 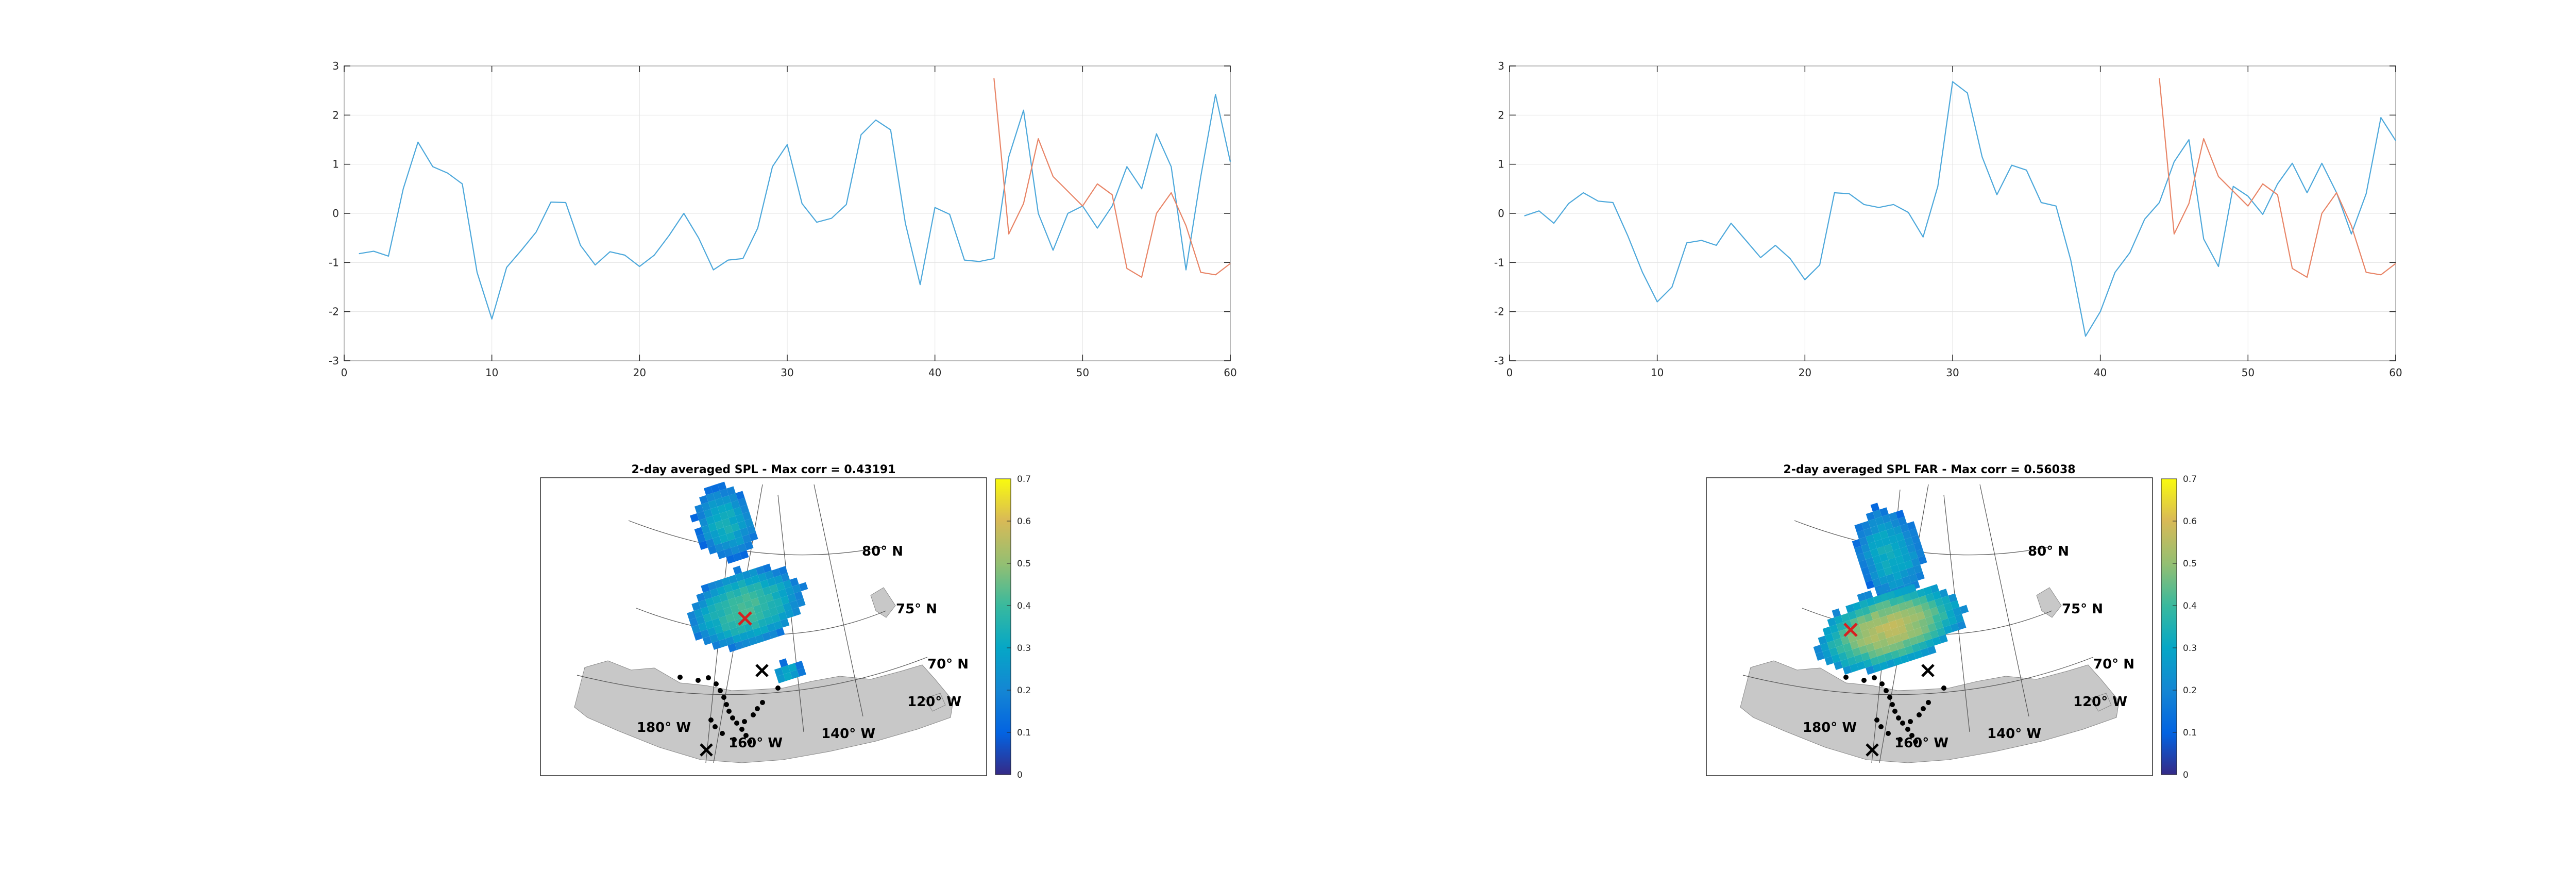 What do you see at coordinates (1020, 775) in the screenshot?
I see `colorbar-tick-label: 0` at bounding box center [1020, 775].